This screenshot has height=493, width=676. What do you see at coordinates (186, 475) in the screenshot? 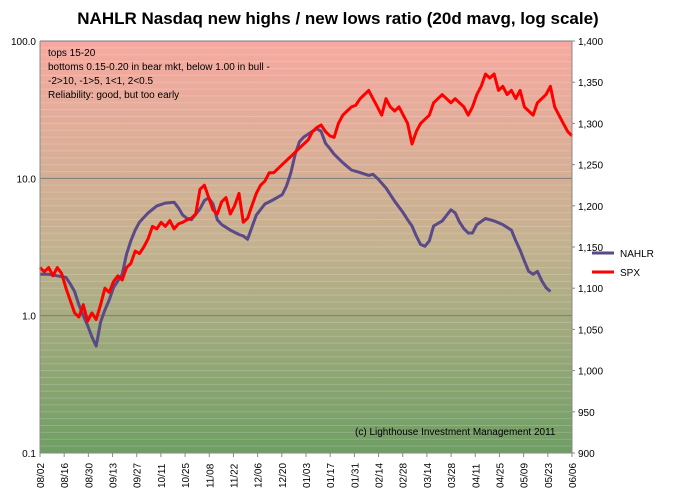
I see `x-tick-label: 10/25` at bounding box center [186, 475].